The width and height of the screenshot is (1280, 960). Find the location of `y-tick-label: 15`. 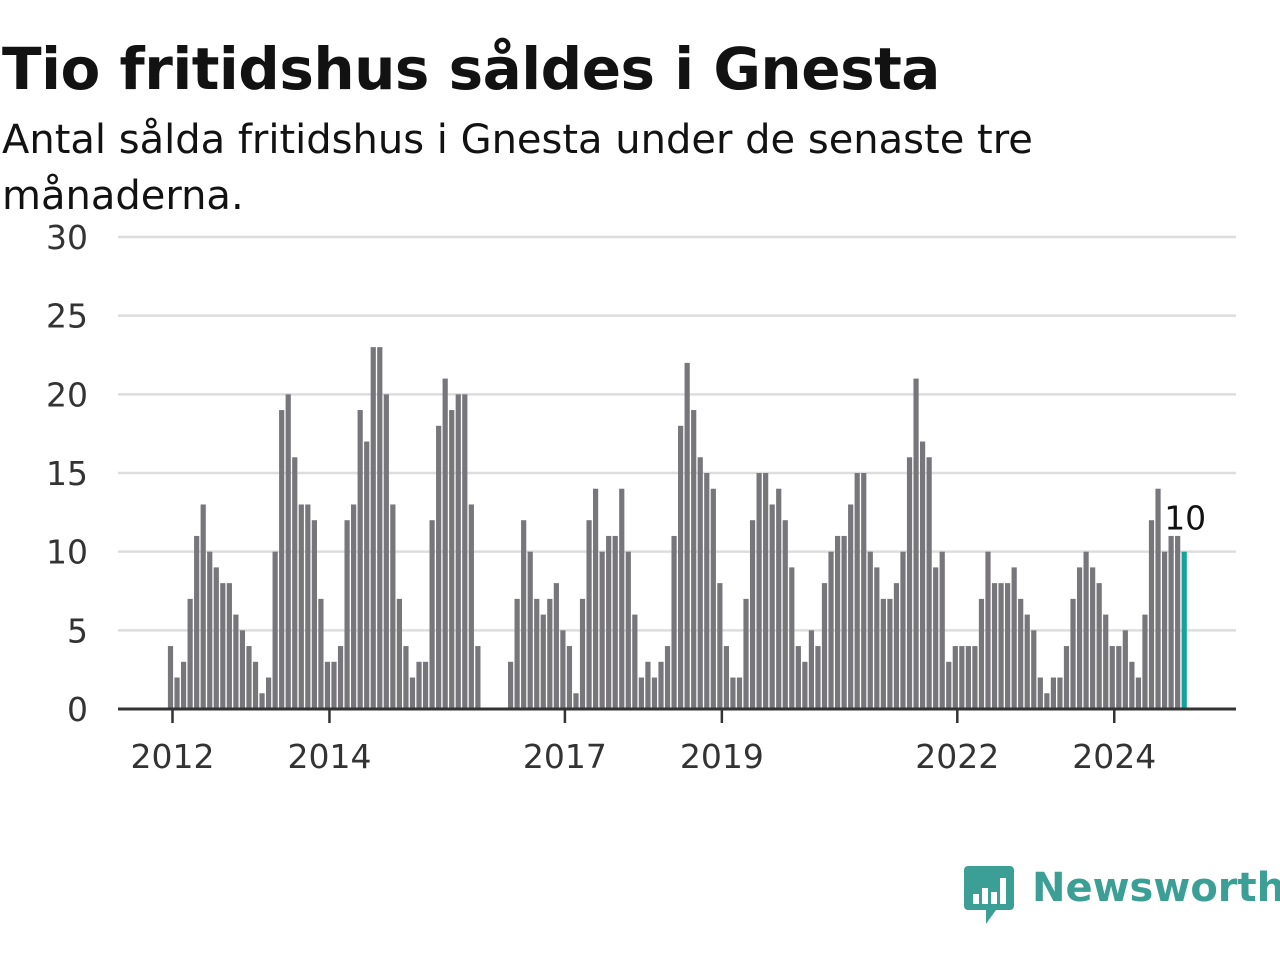

y-tick-label: 15 is located at coordinates (67, 473).